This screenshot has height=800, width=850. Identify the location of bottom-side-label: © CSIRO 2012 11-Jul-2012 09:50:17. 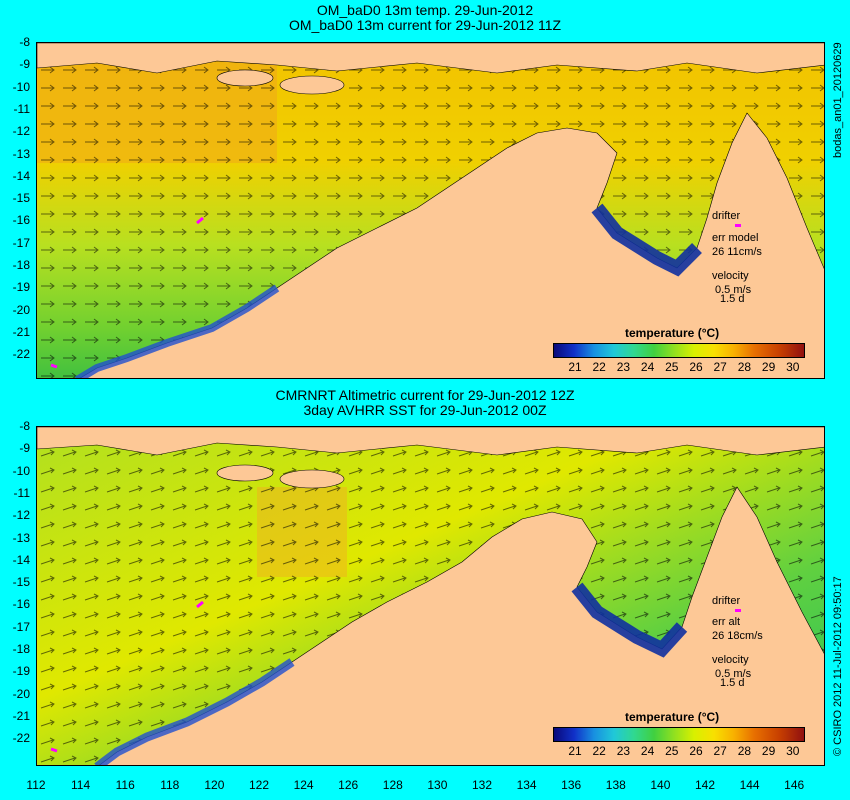
(838, 666).